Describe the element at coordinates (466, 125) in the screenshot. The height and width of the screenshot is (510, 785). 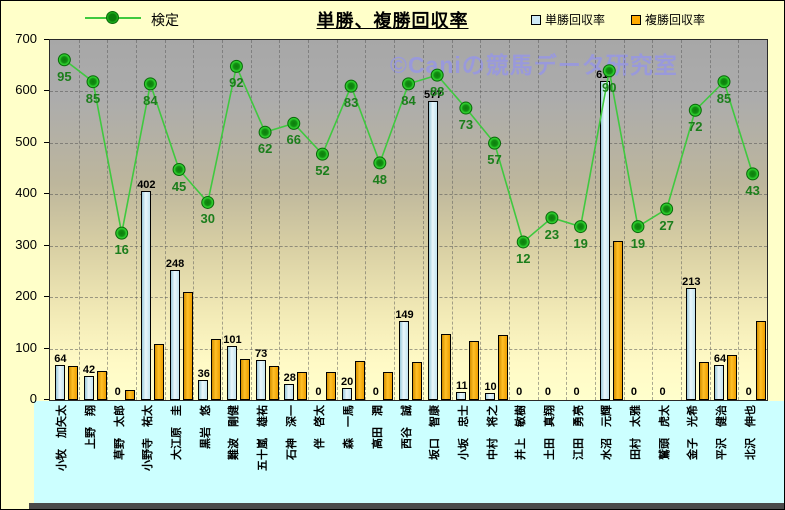
I see `kentei-point-value: 73` at that location.